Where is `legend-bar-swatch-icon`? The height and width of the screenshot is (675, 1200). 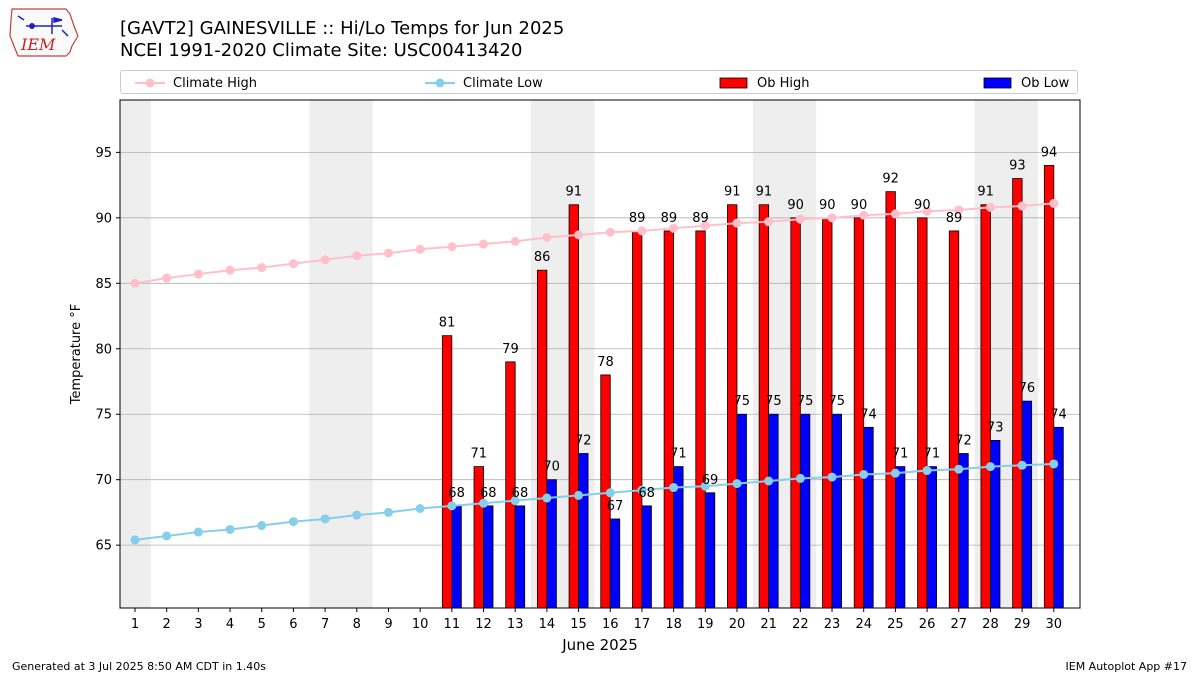
legend-bar-swatch-icon is located at coordinates (733, 83).